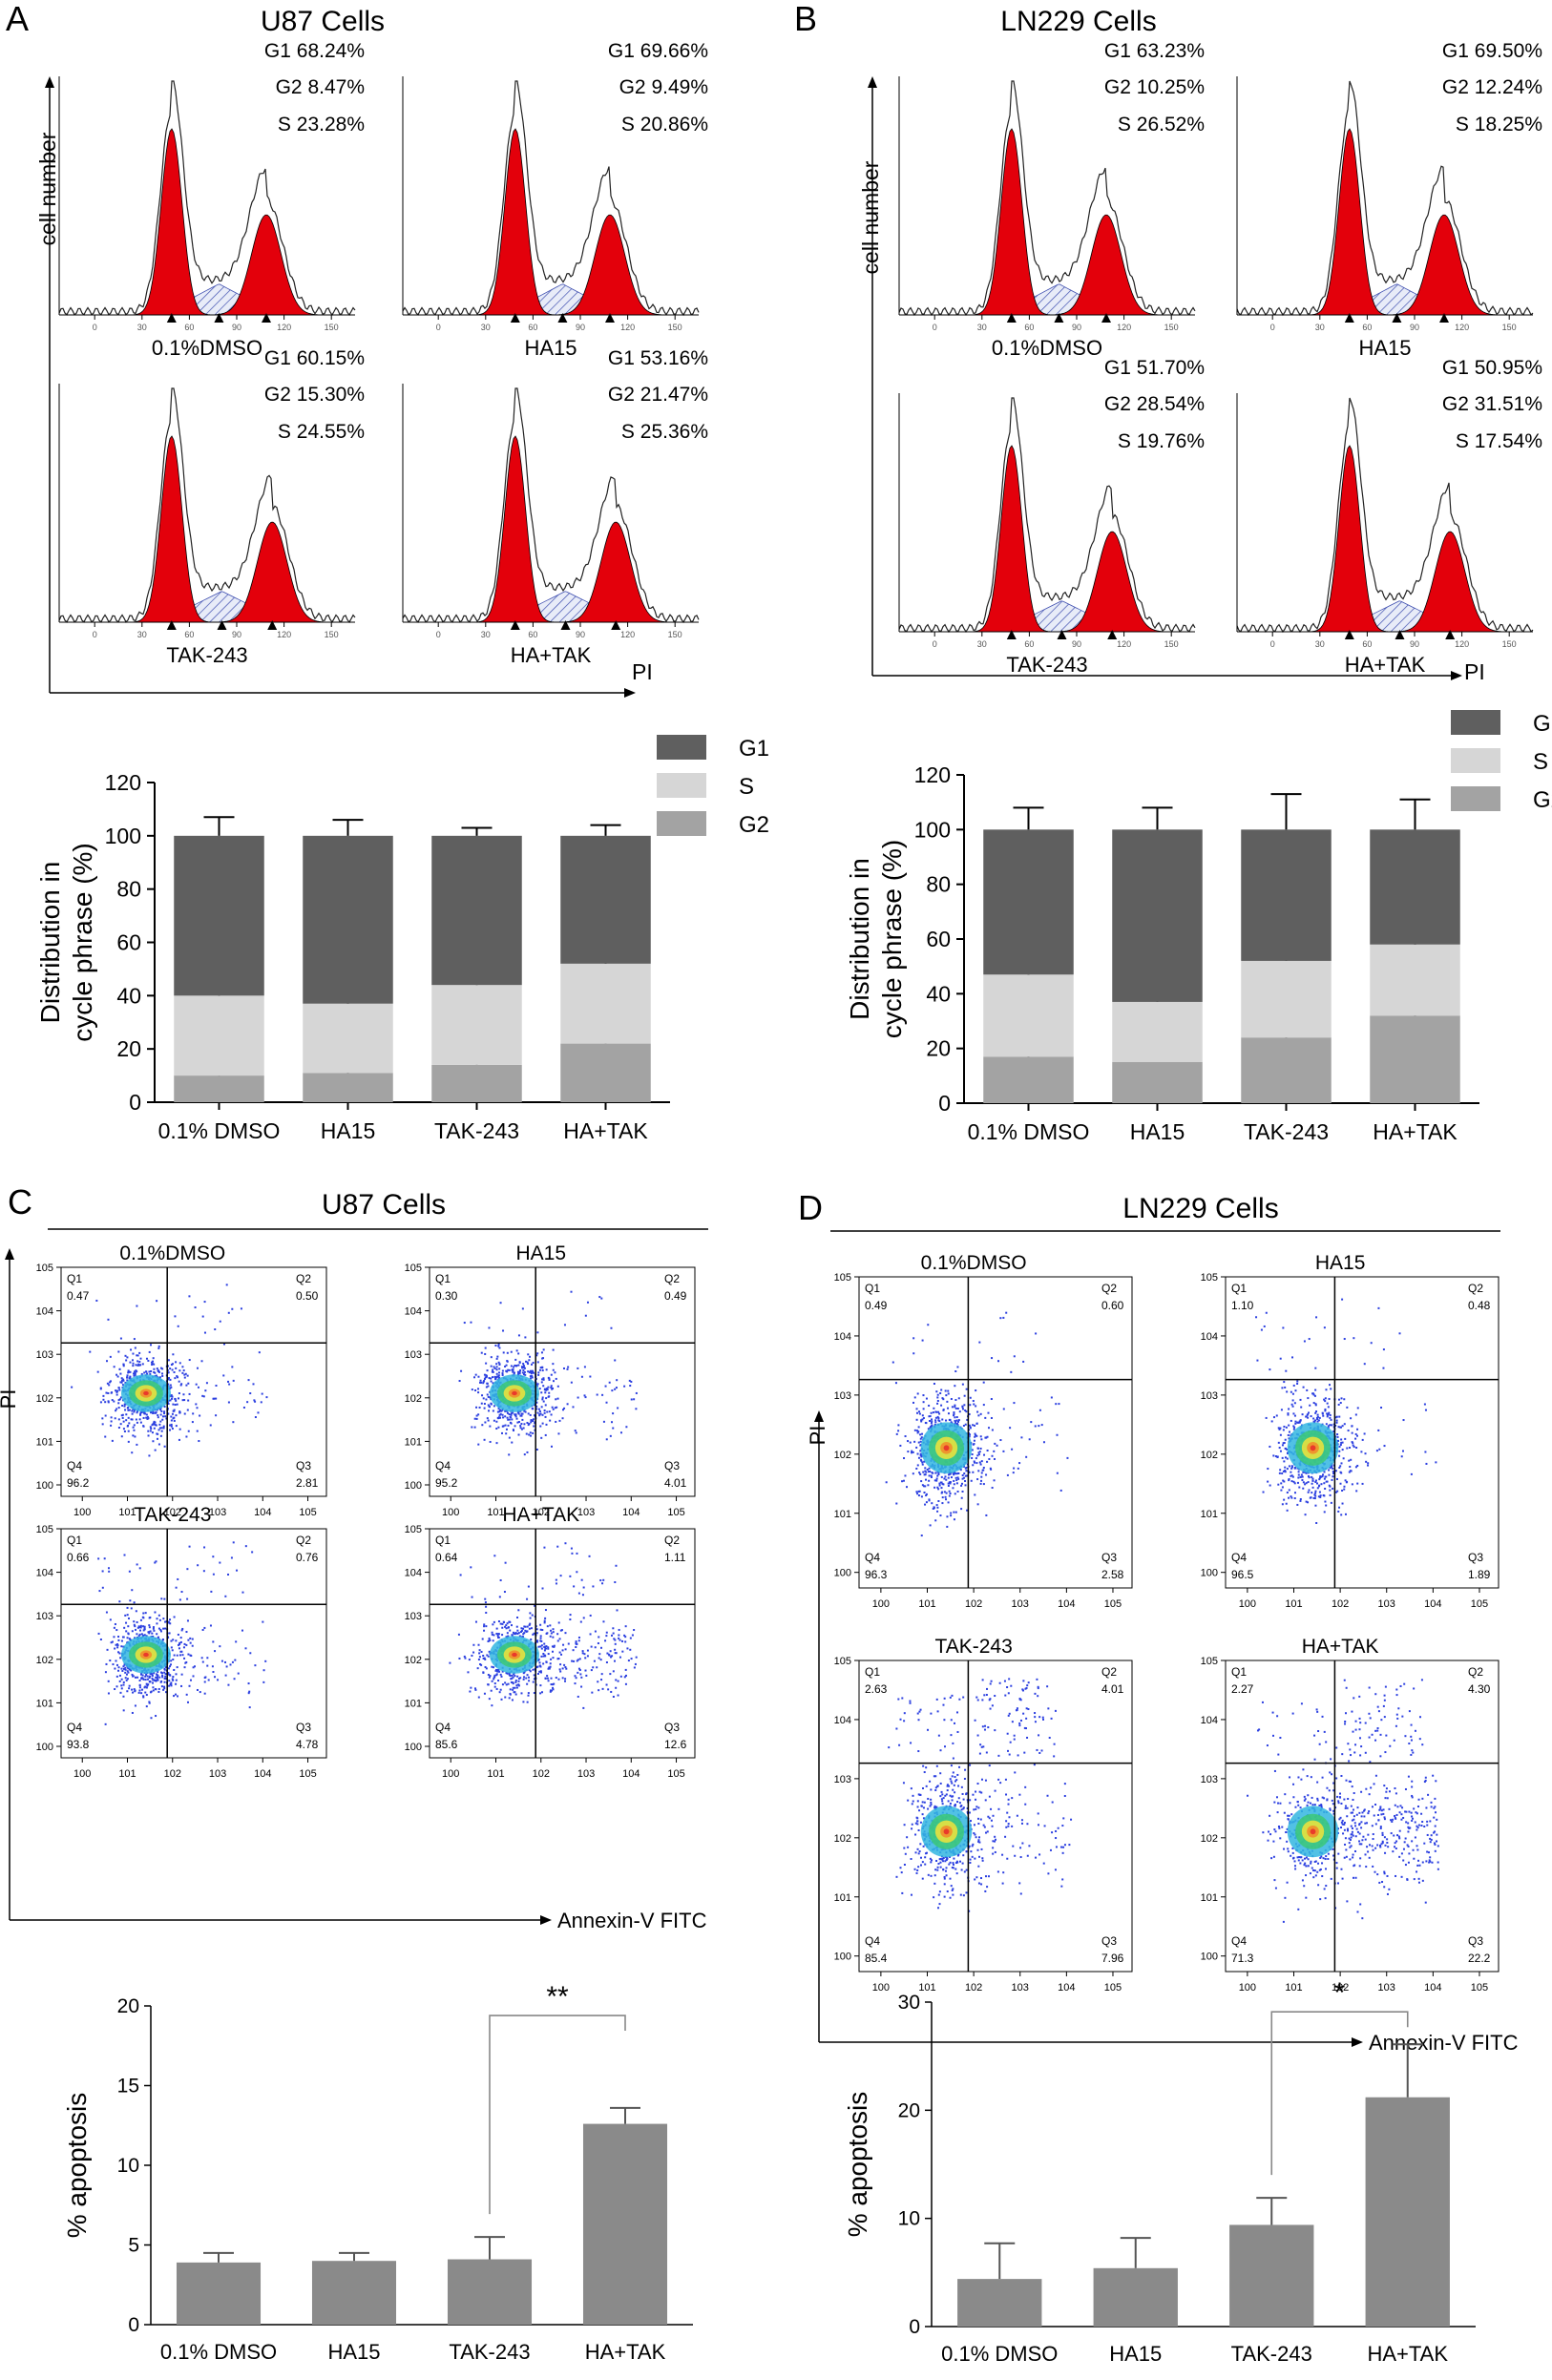 Image resolution: width=1552 pixels, height=2380 pixels. I want to click on g2-percent: G2 10.25%, so click(1154, 87).